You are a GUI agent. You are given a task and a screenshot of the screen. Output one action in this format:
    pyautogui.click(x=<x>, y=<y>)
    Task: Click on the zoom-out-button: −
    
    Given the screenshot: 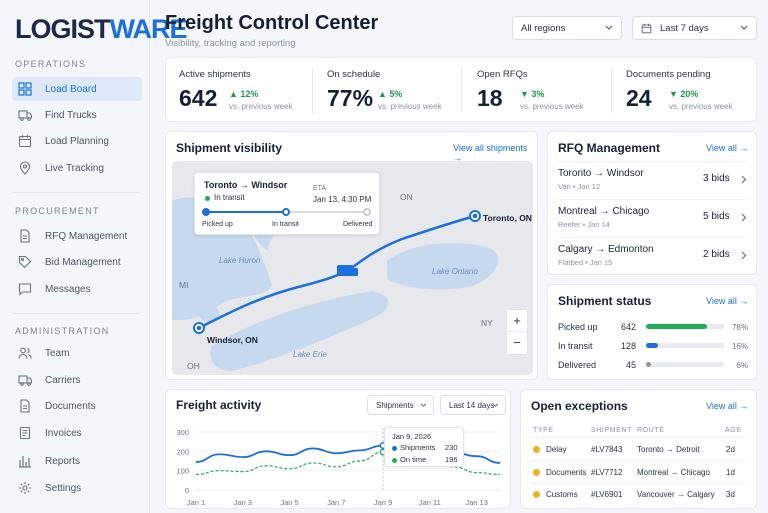 What is the action you would take?
    pyautogui.click(x=517, y=342)
    